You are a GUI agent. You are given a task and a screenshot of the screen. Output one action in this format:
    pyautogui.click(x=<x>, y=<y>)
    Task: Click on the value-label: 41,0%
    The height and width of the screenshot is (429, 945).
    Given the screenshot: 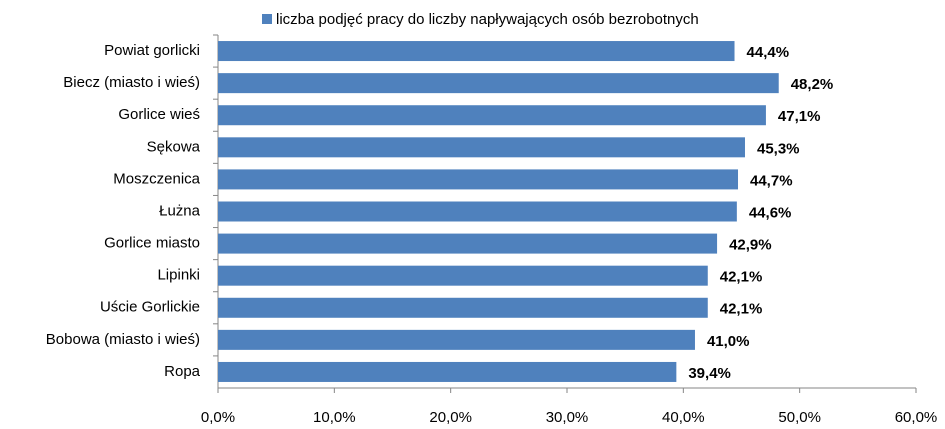 What is the action you would take?
    pyautogui.click(x=728, y=341)
    